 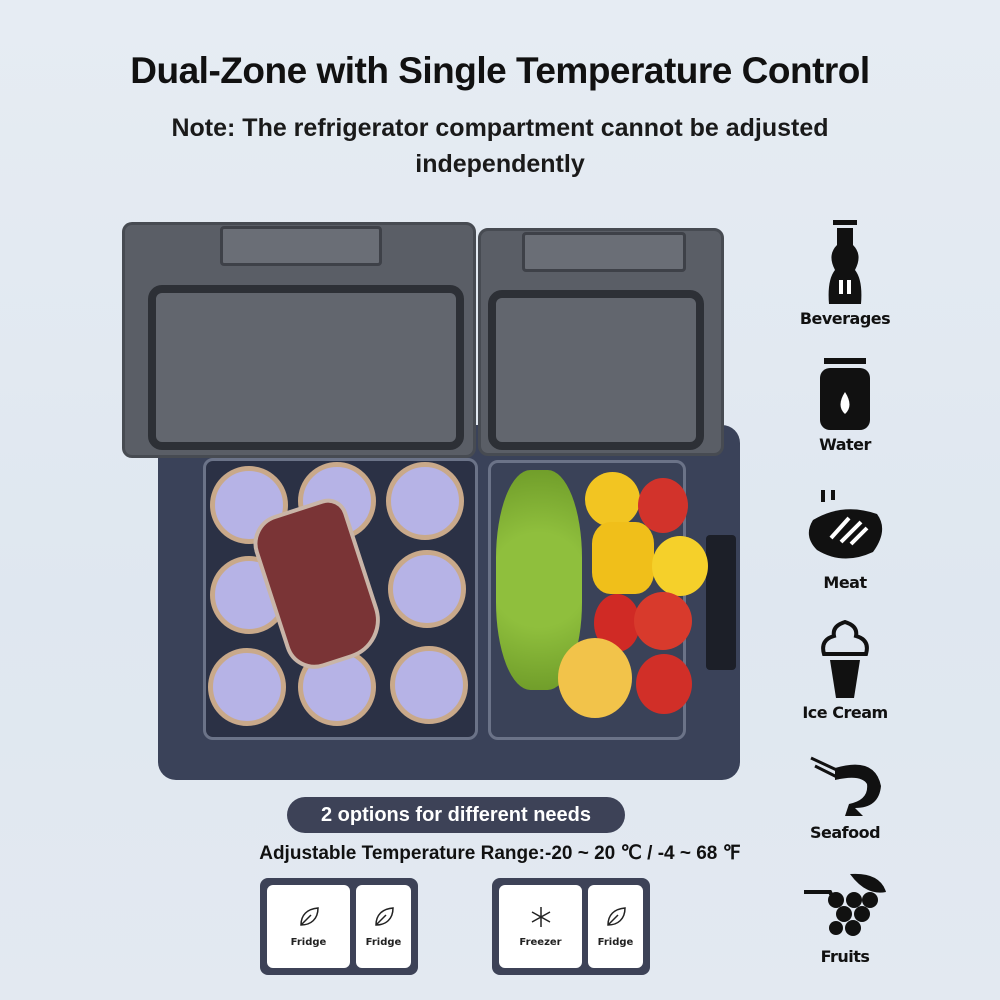 I want to click on use-water: Water, so click(x=845, y=406).